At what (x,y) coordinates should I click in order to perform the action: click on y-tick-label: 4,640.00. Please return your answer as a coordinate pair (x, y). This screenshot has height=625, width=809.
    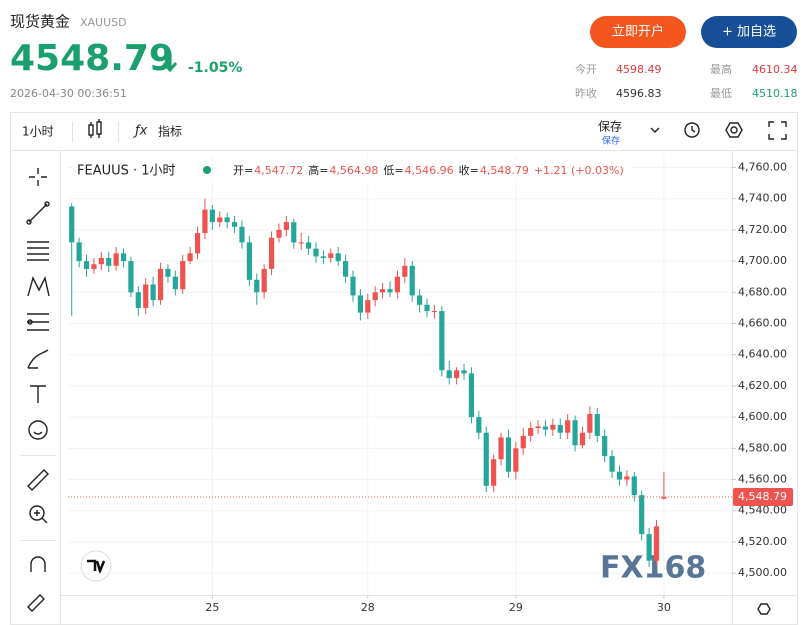
    Looking at the image, I should click on (762, 354).